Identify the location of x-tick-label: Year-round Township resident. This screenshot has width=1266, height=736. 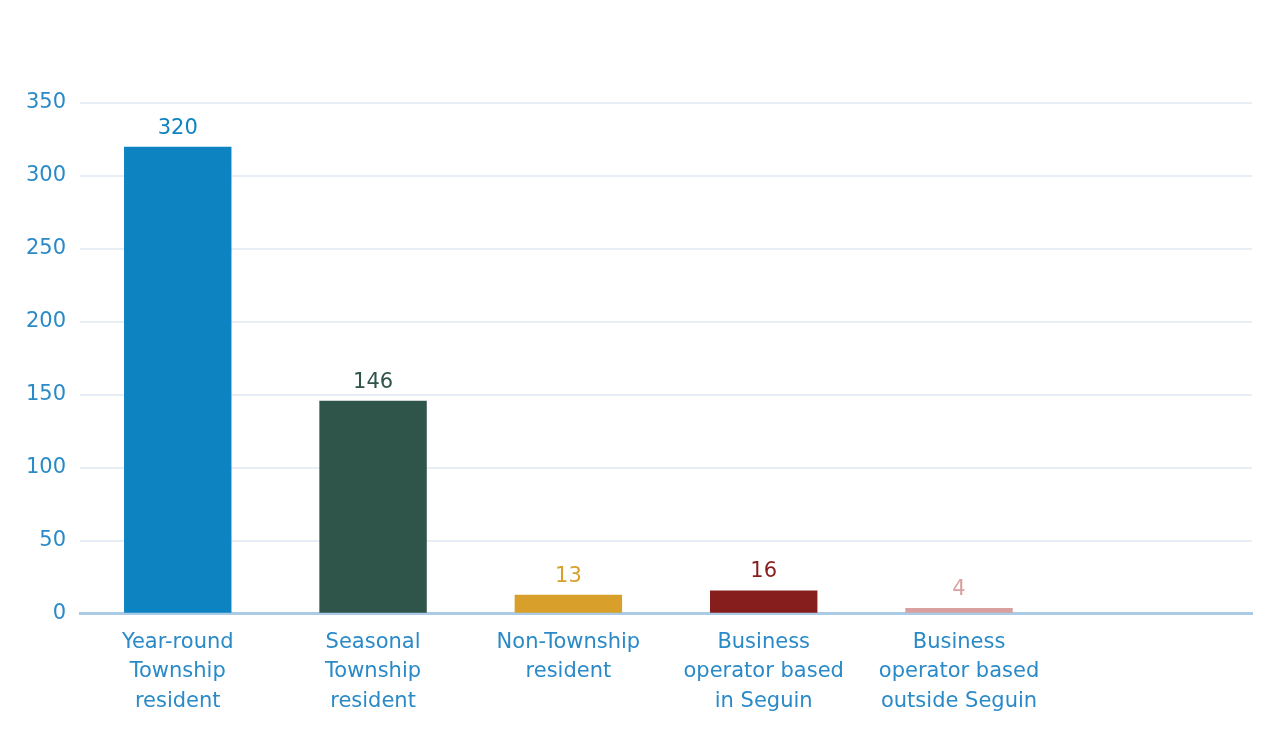
(177, 670).